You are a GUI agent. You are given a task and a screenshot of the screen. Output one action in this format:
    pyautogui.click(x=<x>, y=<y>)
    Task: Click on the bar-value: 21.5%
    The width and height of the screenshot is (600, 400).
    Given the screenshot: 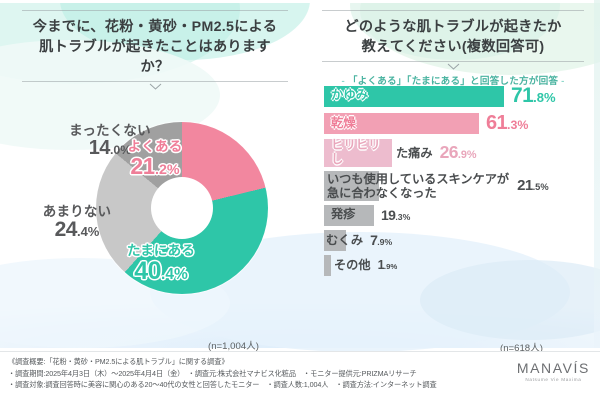 What is the action you would take?
    pyautogui.click(x=533, y=186)
    